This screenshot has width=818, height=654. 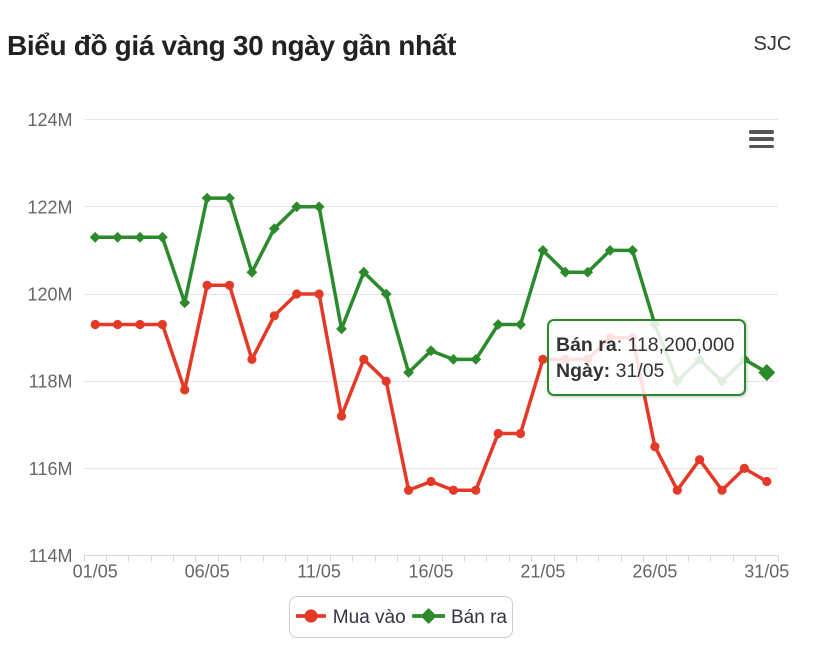 I want to click on svg-text: 124M, so click(x=49, y=120).